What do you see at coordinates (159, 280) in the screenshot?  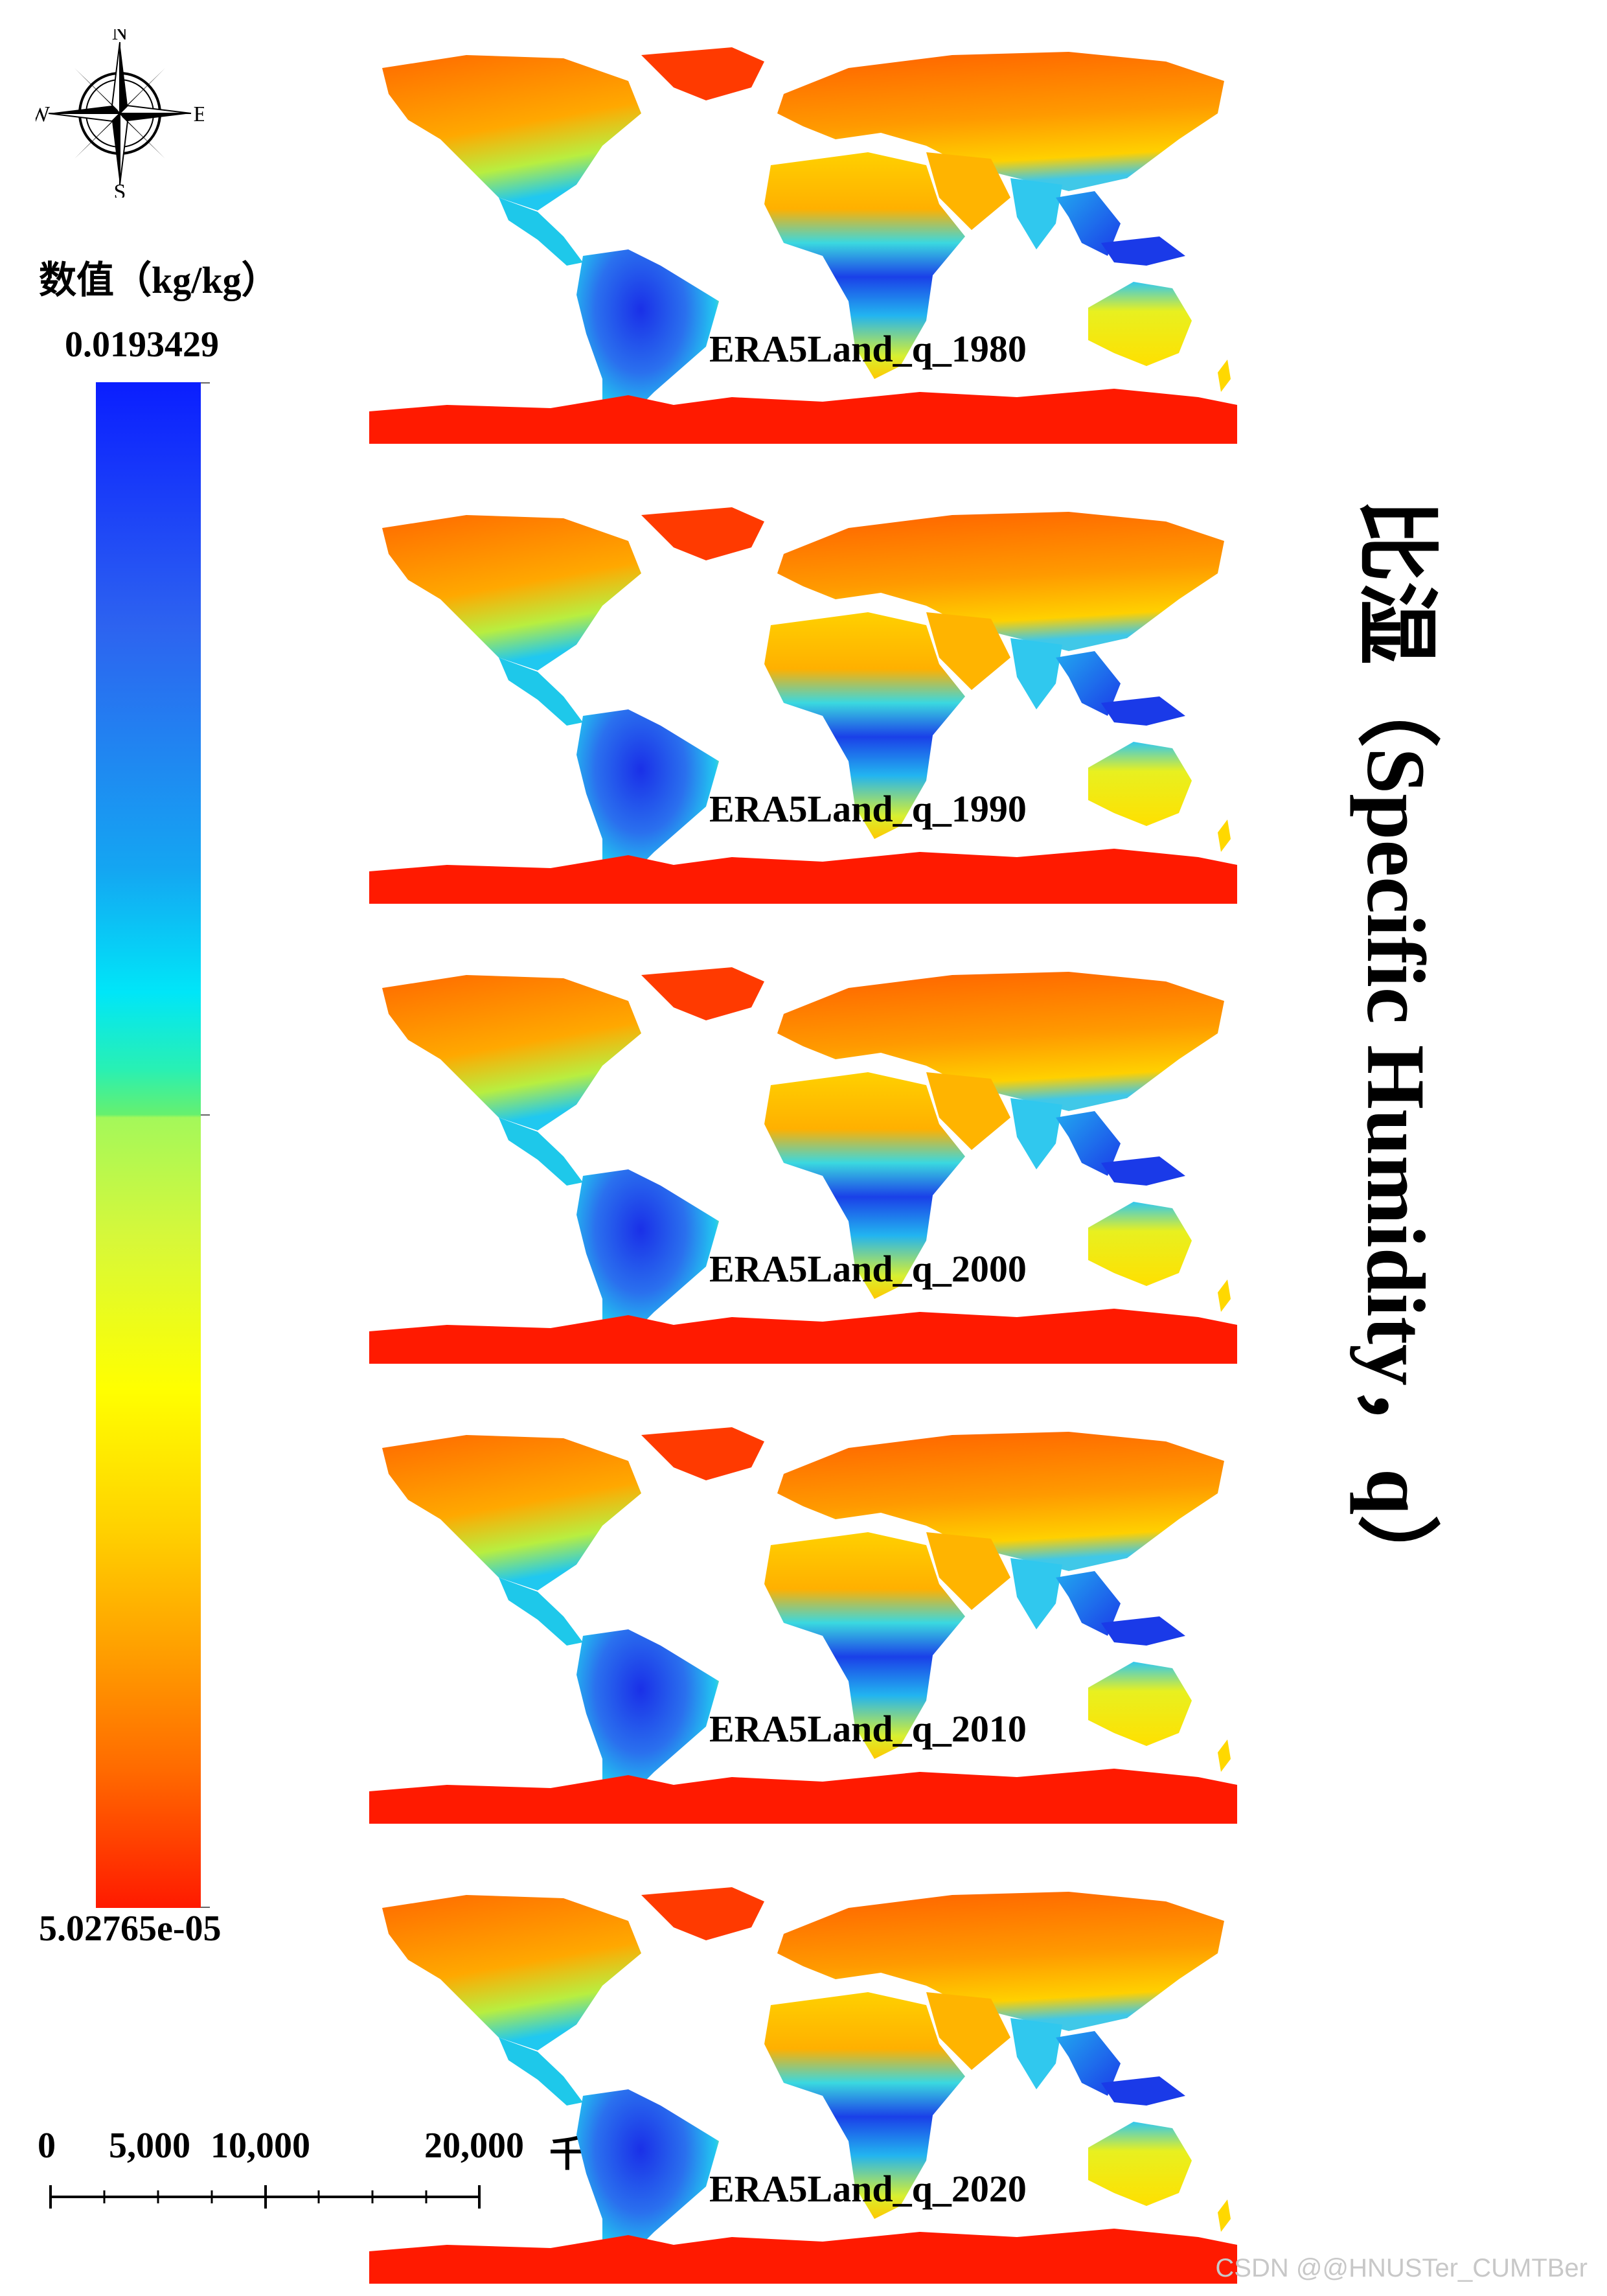 I see `legend-title: 数值（kg/kg）` at bounding box center [159, 280].